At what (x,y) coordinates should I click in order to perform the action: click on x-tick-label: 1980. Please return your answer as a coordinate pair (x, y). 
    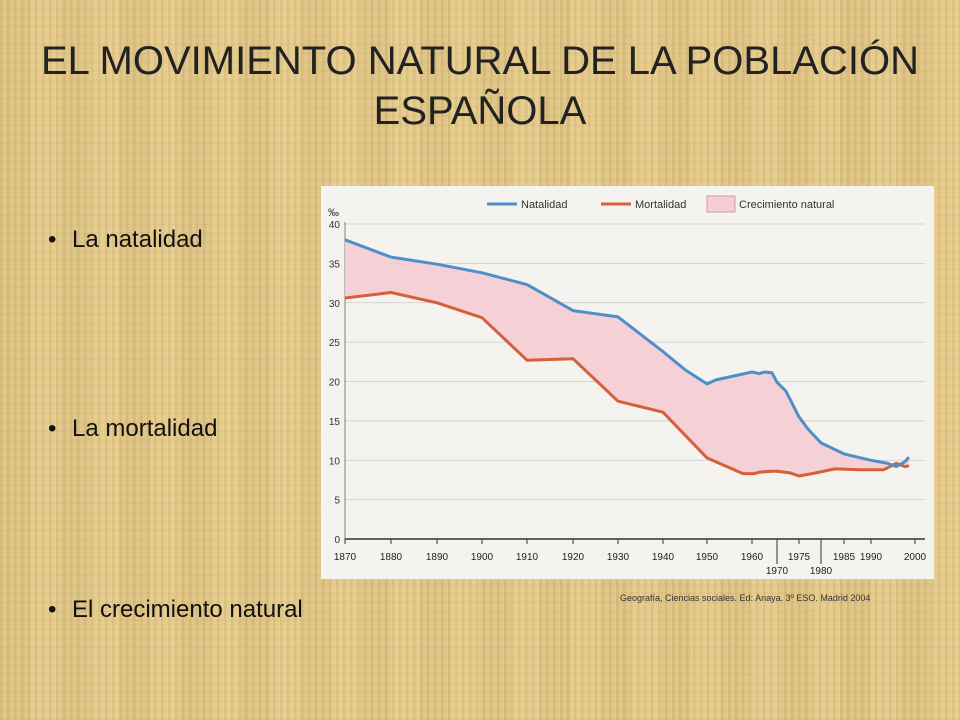
    Looking at the image, I should click on (821, 571).